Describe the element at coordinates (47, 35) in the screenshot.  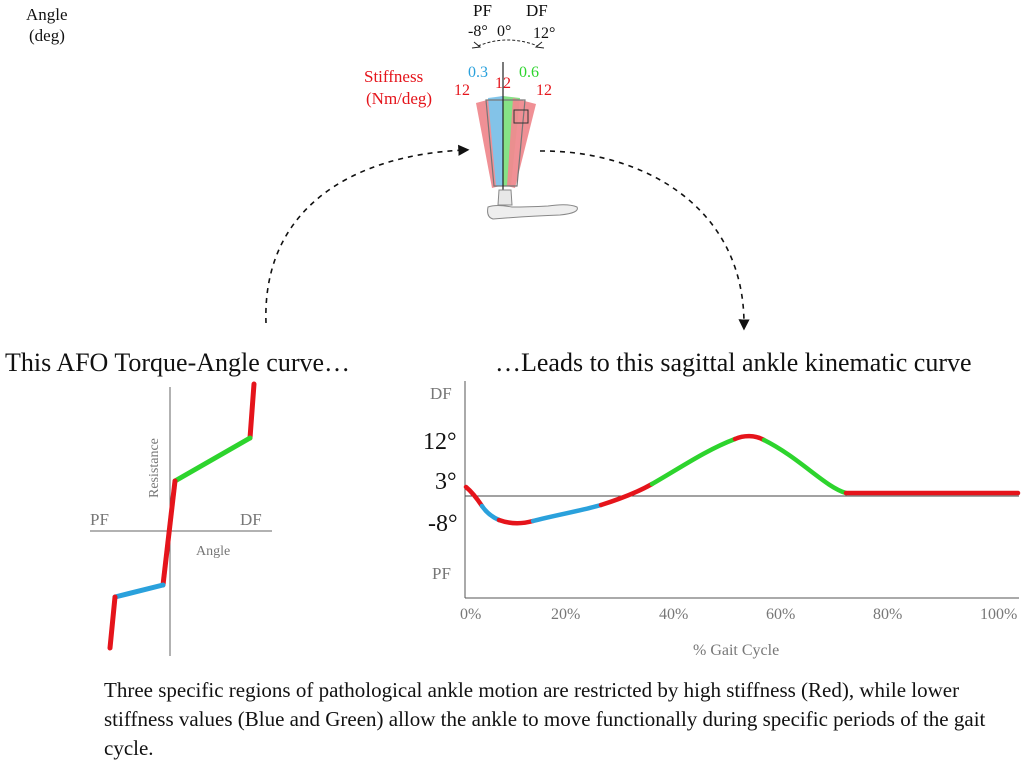
I see `angle-label-line2: (deg)` at that location.